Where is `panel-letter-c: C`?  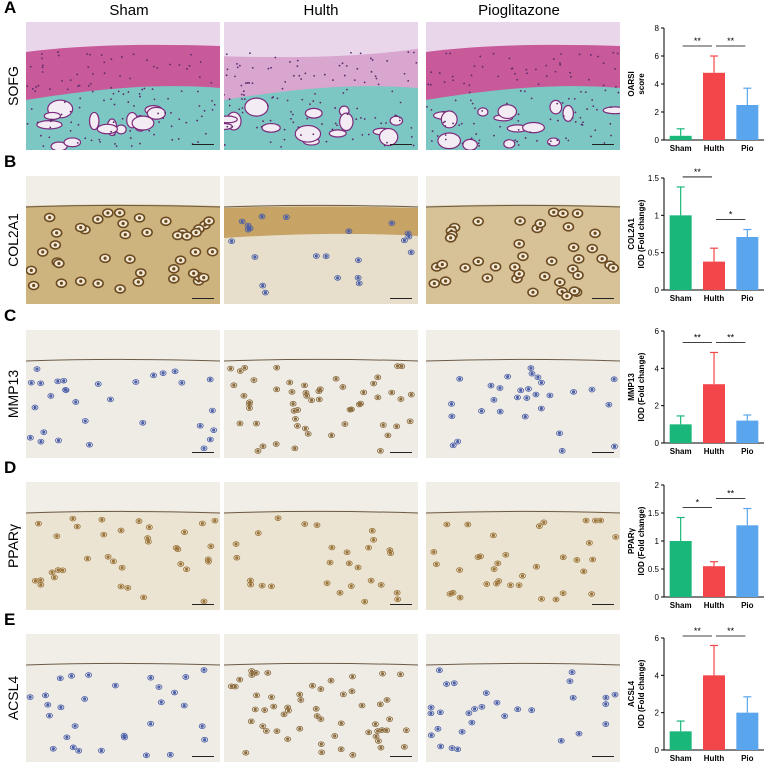
panel-letter-c: C is located at coordinates (10, 315).